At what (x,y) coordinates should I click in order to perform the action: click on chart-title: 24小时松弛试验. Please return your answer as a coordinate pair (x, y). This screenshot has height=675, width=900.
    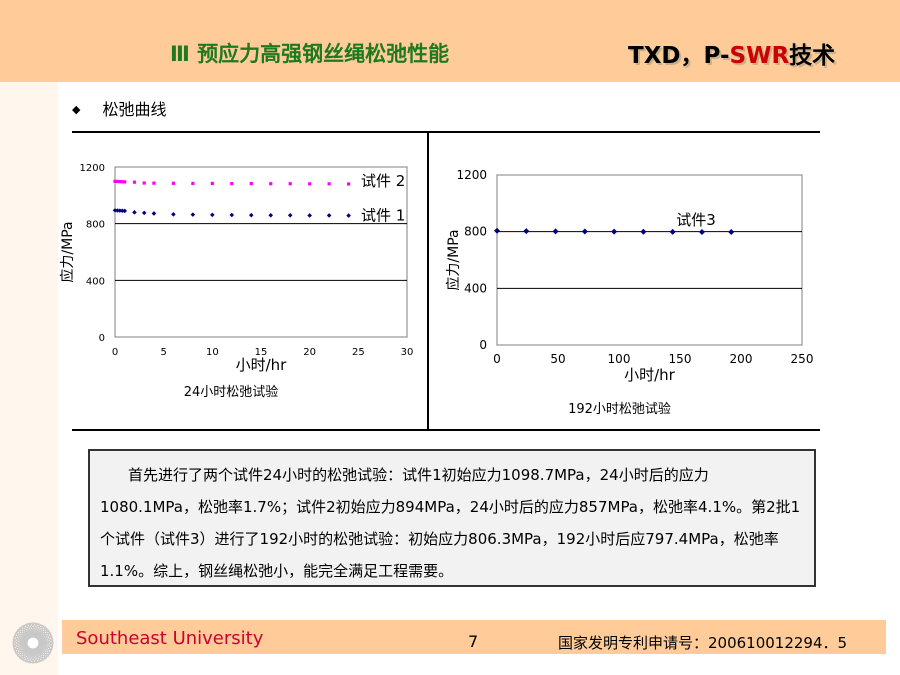
    Looking at the image, I should click on (231, 392).